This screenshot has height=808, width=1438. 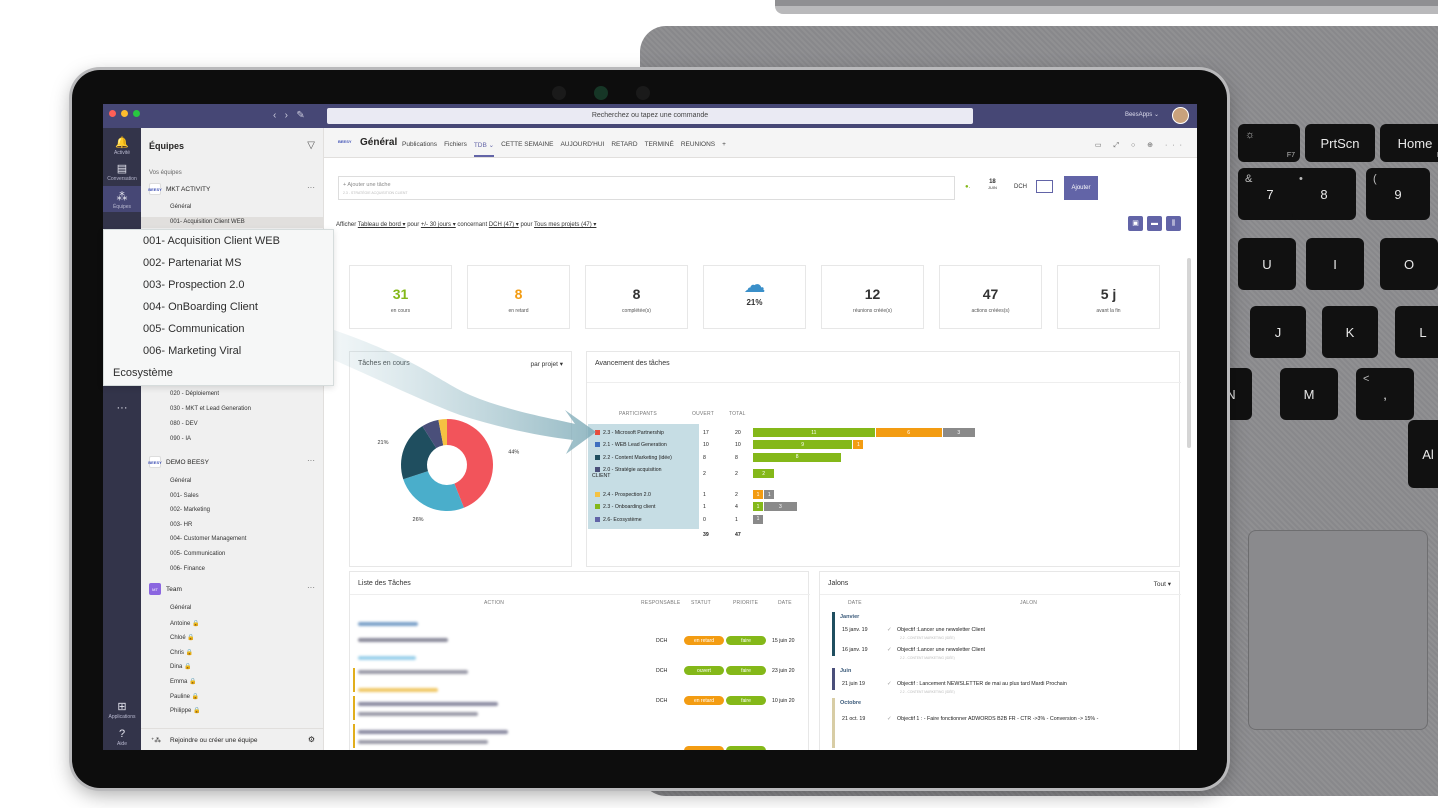 What do you see at coordinates (724, 144) in the screenshot?
I see `tab-item: +` at bounding box center [724, 144].